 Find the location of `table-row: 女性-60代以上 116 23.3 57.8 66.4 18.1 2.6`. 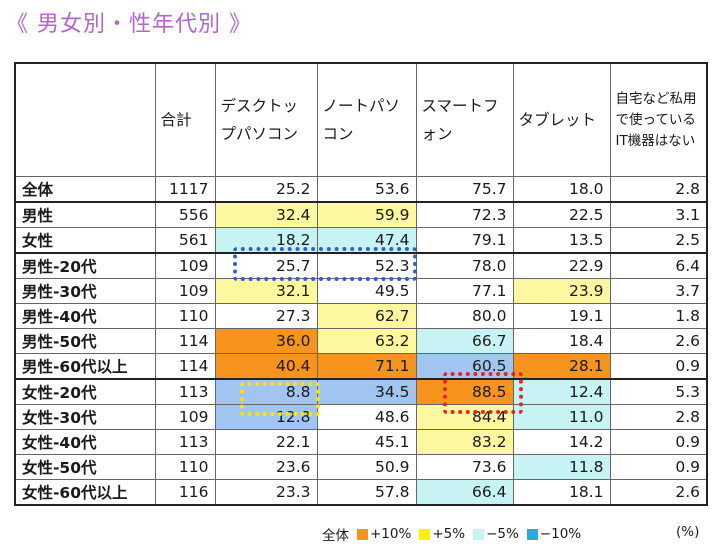

table-row: 女性-60代以上 116 23.3 57.8 66.4 18.1 2.6 is located at coordinates (361, 492).